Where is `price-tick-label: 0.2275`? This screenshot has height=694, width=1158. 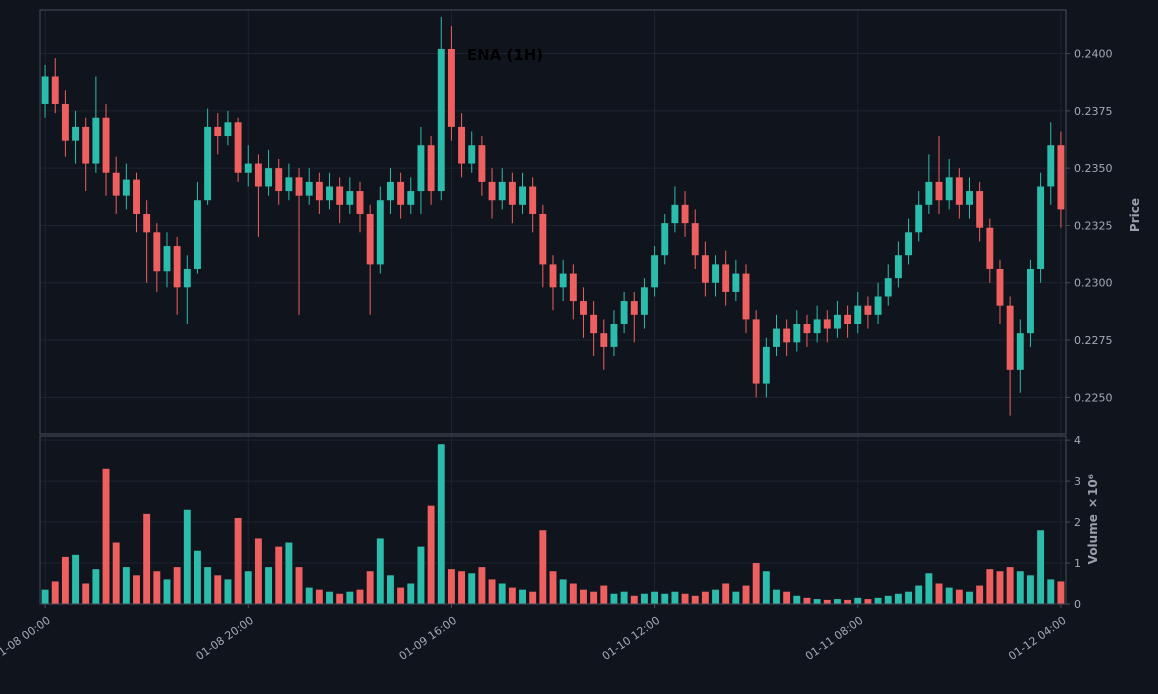
price-tick-label: 0.2275 is located at coordinates (1093, 340).